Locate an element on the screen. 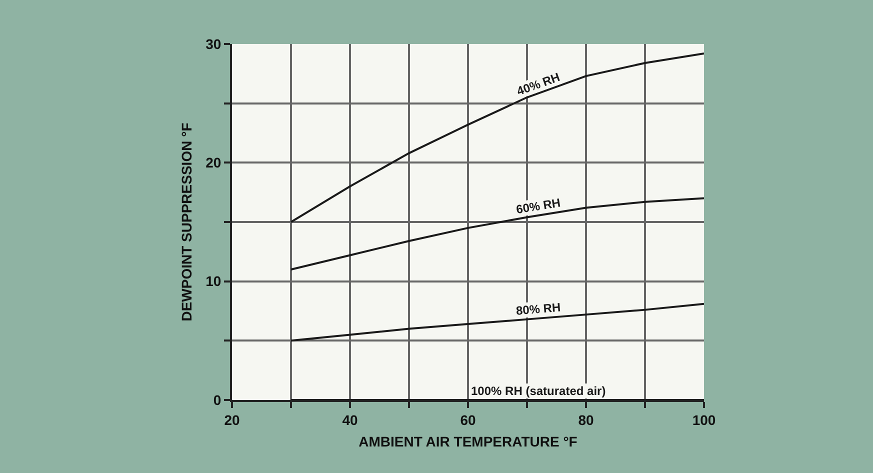 The height and width of the screenshot is (473, 873). y-tick-label: 30 is located at coordinates (214, 44).